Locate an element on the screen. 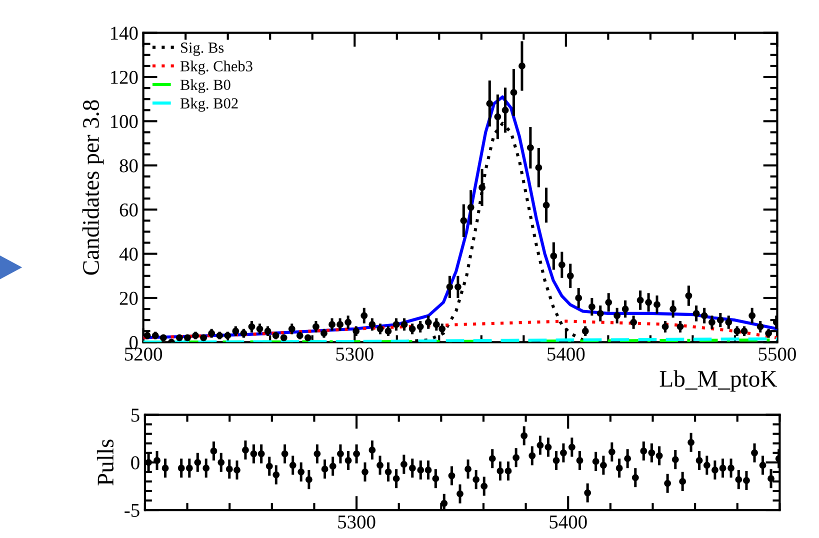 The image size is (819, 538). y-tick-label: 40 is located at coordinates (128, 254).